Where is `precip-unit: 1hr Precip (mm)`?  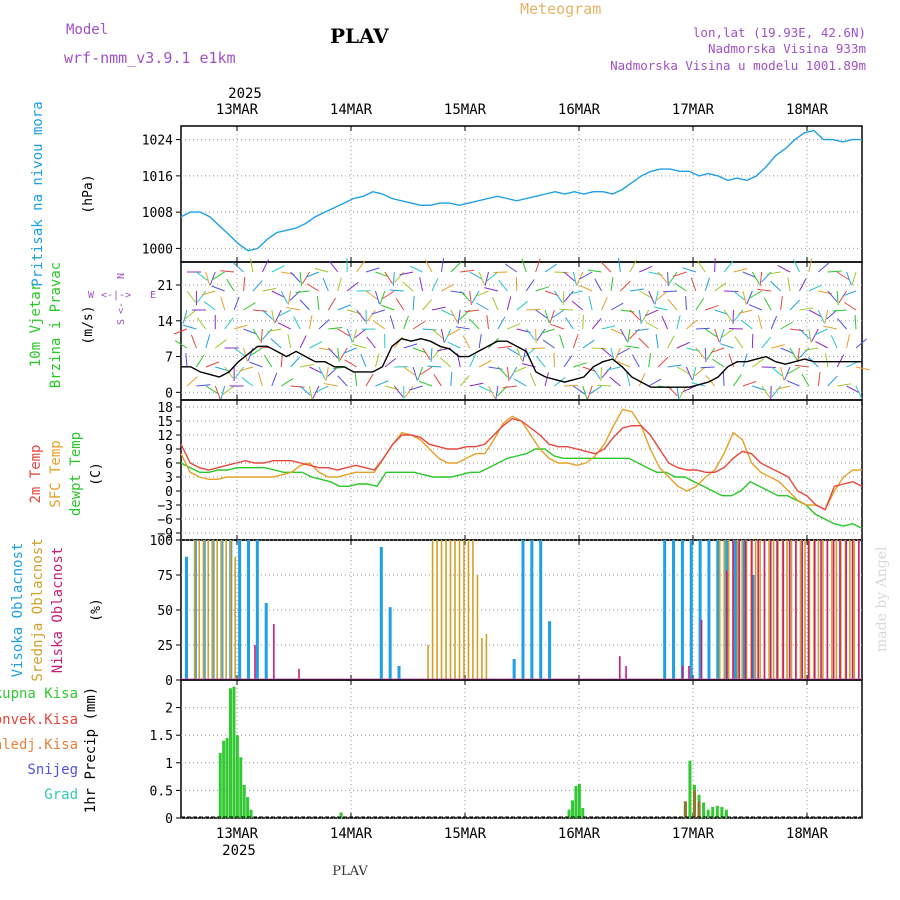
precip-unit: 1hr Precip (mm) is located at coordinates (91, 750).